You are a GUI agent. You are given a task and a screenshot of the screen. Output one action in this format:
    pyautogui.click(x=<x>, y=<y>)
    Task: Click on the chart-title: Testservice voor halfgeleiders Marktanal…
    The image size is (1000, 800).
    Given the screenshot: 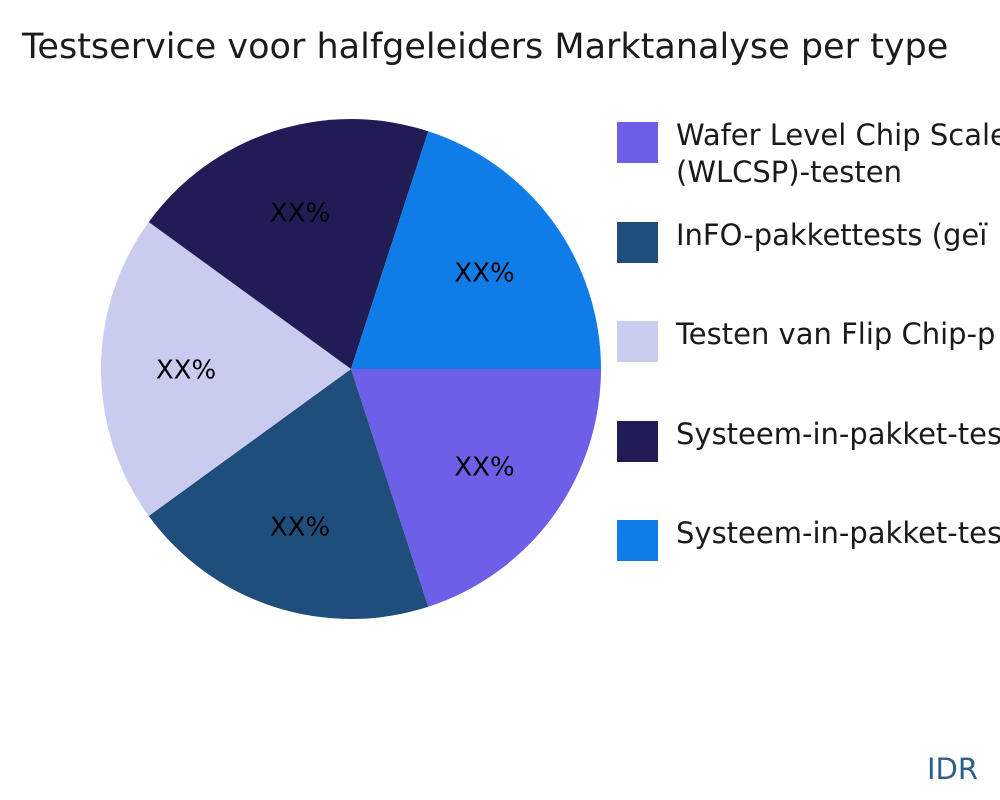 What is the action you would take?
    pyautogui.click(x=485, y=47)
    